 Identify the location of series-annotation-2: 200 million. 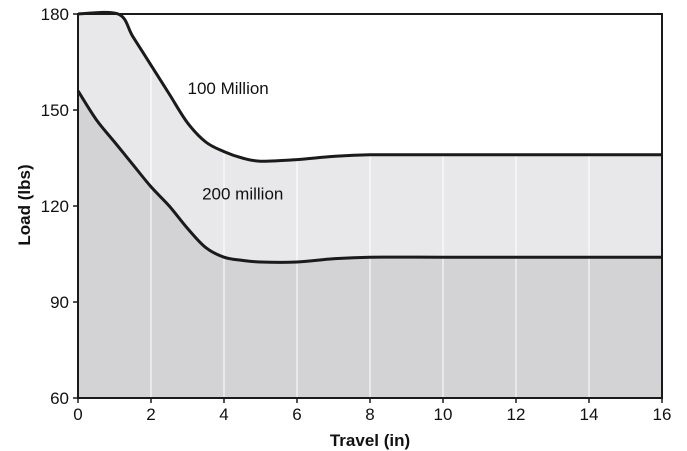
(242, 194).